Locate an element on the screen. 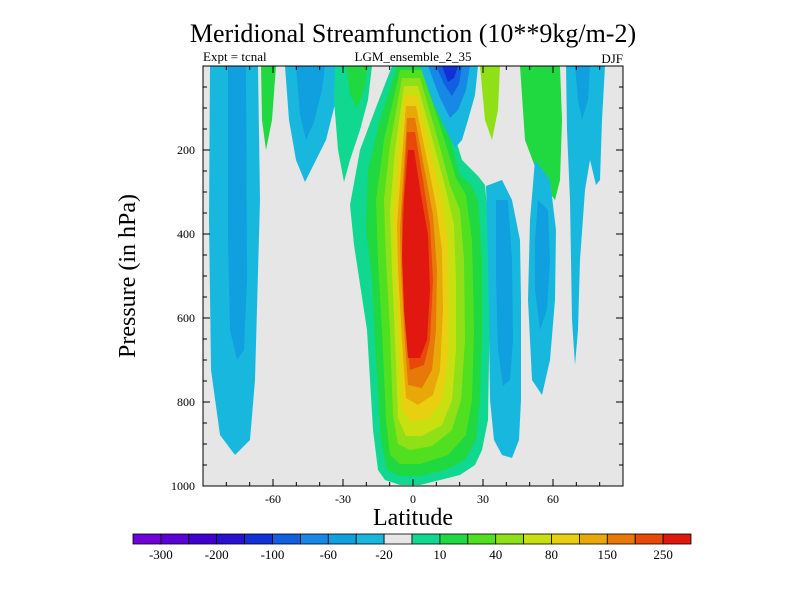 This screenshot has height=600, width=800. subtitle-left: Expt = tcnal is located at coordinates (235, 56).